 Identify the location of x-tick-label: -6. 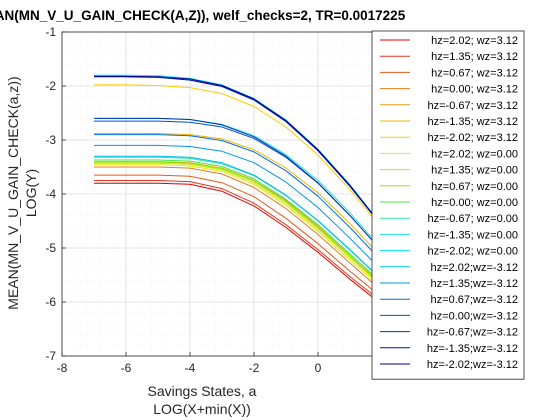
(126, 368).